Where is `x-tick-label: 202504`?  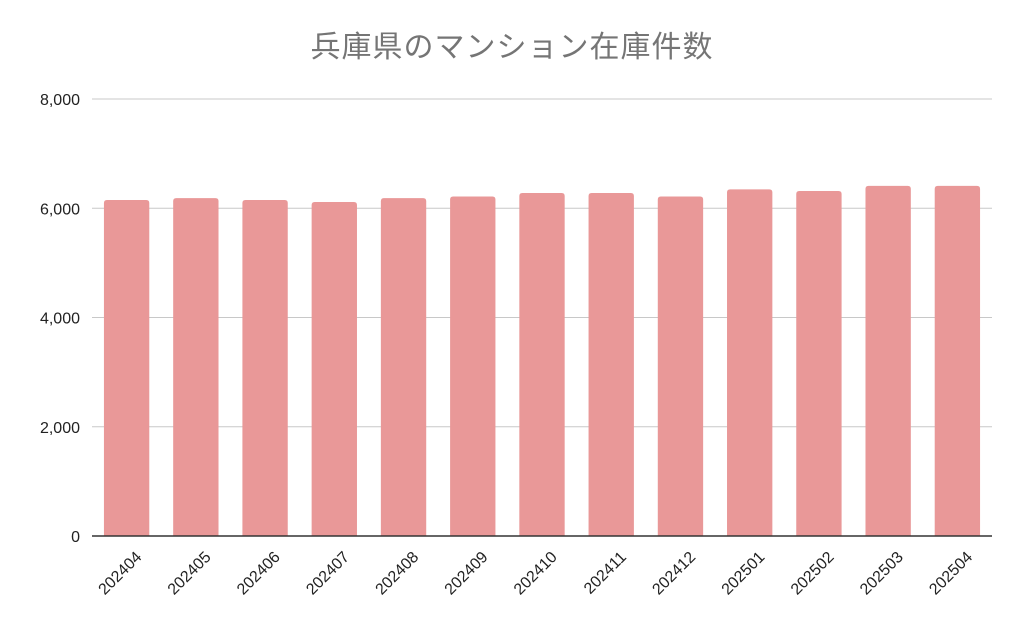
x-tick-label: 202504 is located at coordinates (951, 574).